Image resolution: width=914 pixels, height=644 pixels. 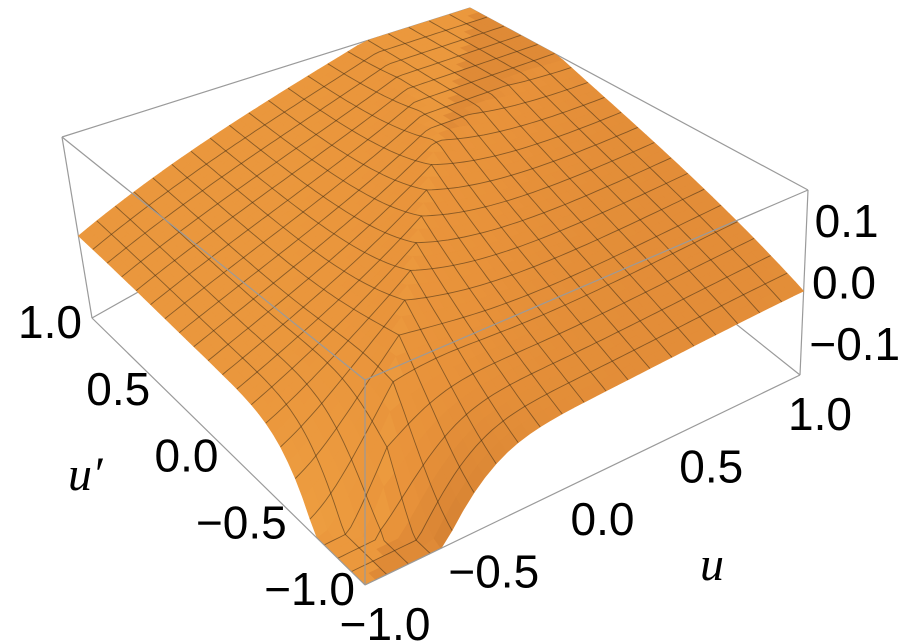 What do you see at coordinates (844, 283) in the screenshot?
I see `z-tick-label: 0.0` at bounding box center [844, 283].